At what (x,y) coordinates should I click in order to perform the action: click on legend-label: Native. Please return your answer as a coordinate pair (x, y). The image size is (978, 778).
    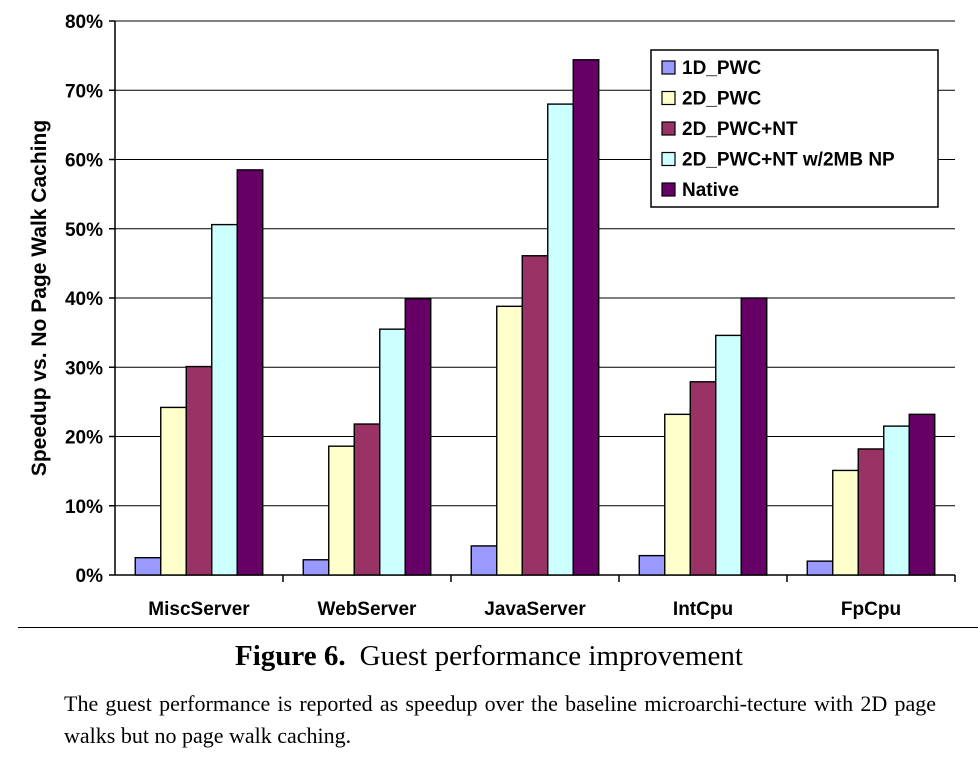
    Looking at the image, I should click on (710, 190).